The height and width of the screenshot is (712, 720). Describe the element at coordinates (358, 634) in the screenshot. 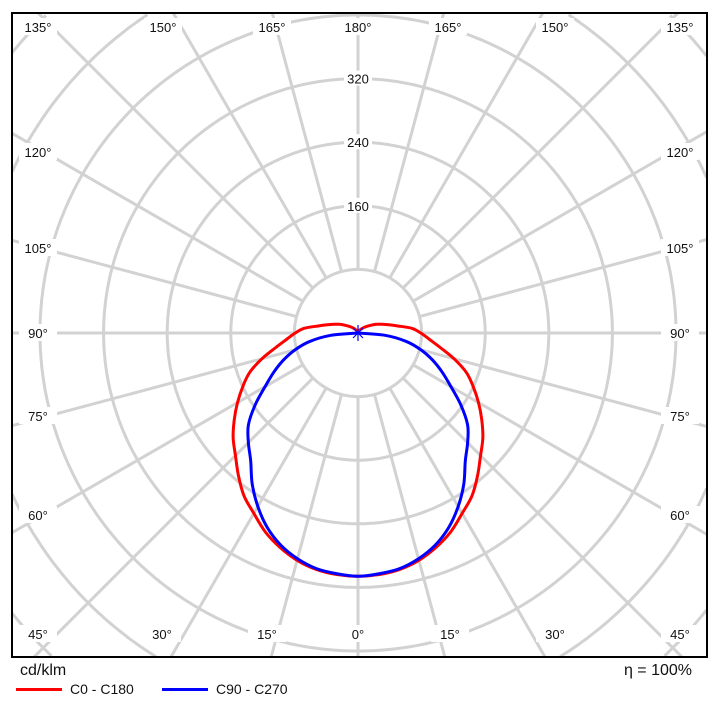

I see `angle-label: 0°` at that location.